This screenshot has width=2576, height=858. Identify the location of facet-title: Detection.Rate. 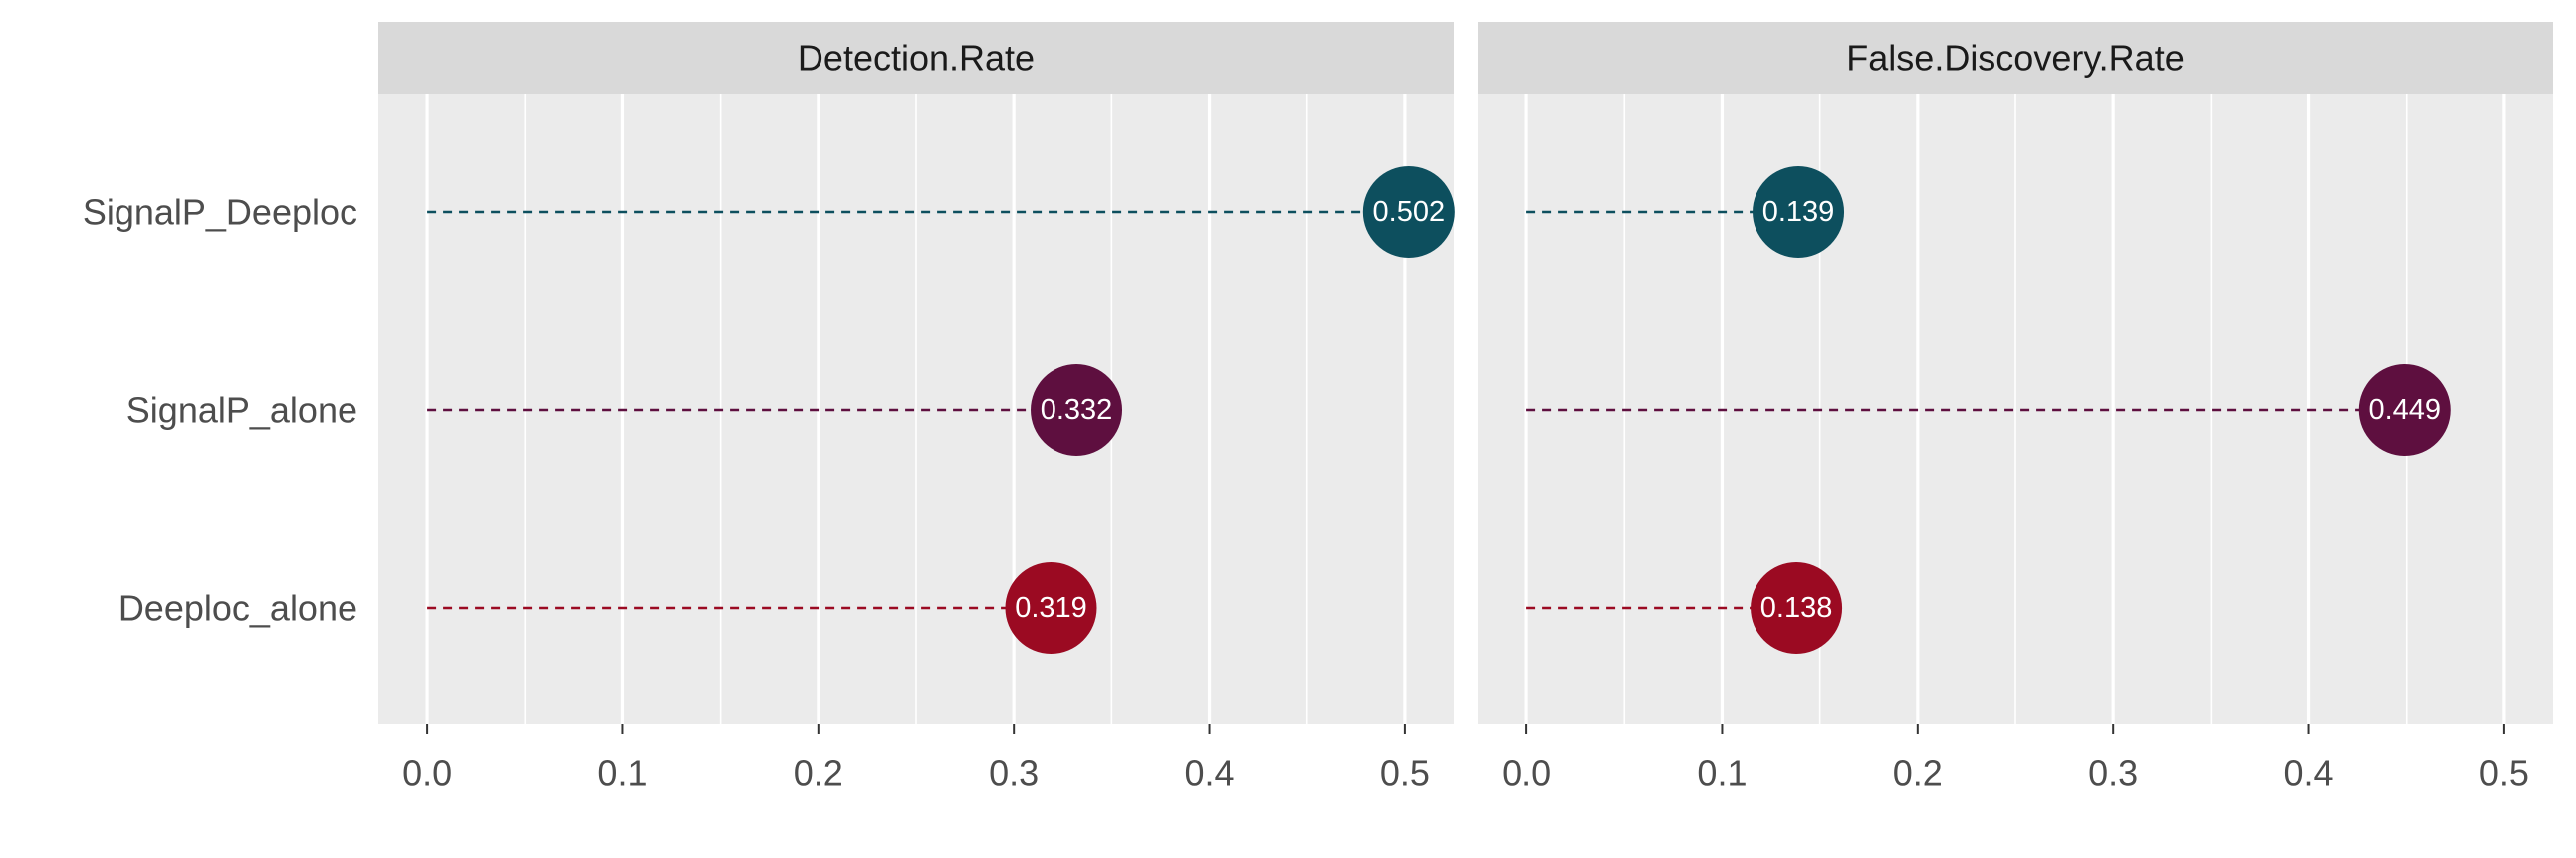
(916, 58).